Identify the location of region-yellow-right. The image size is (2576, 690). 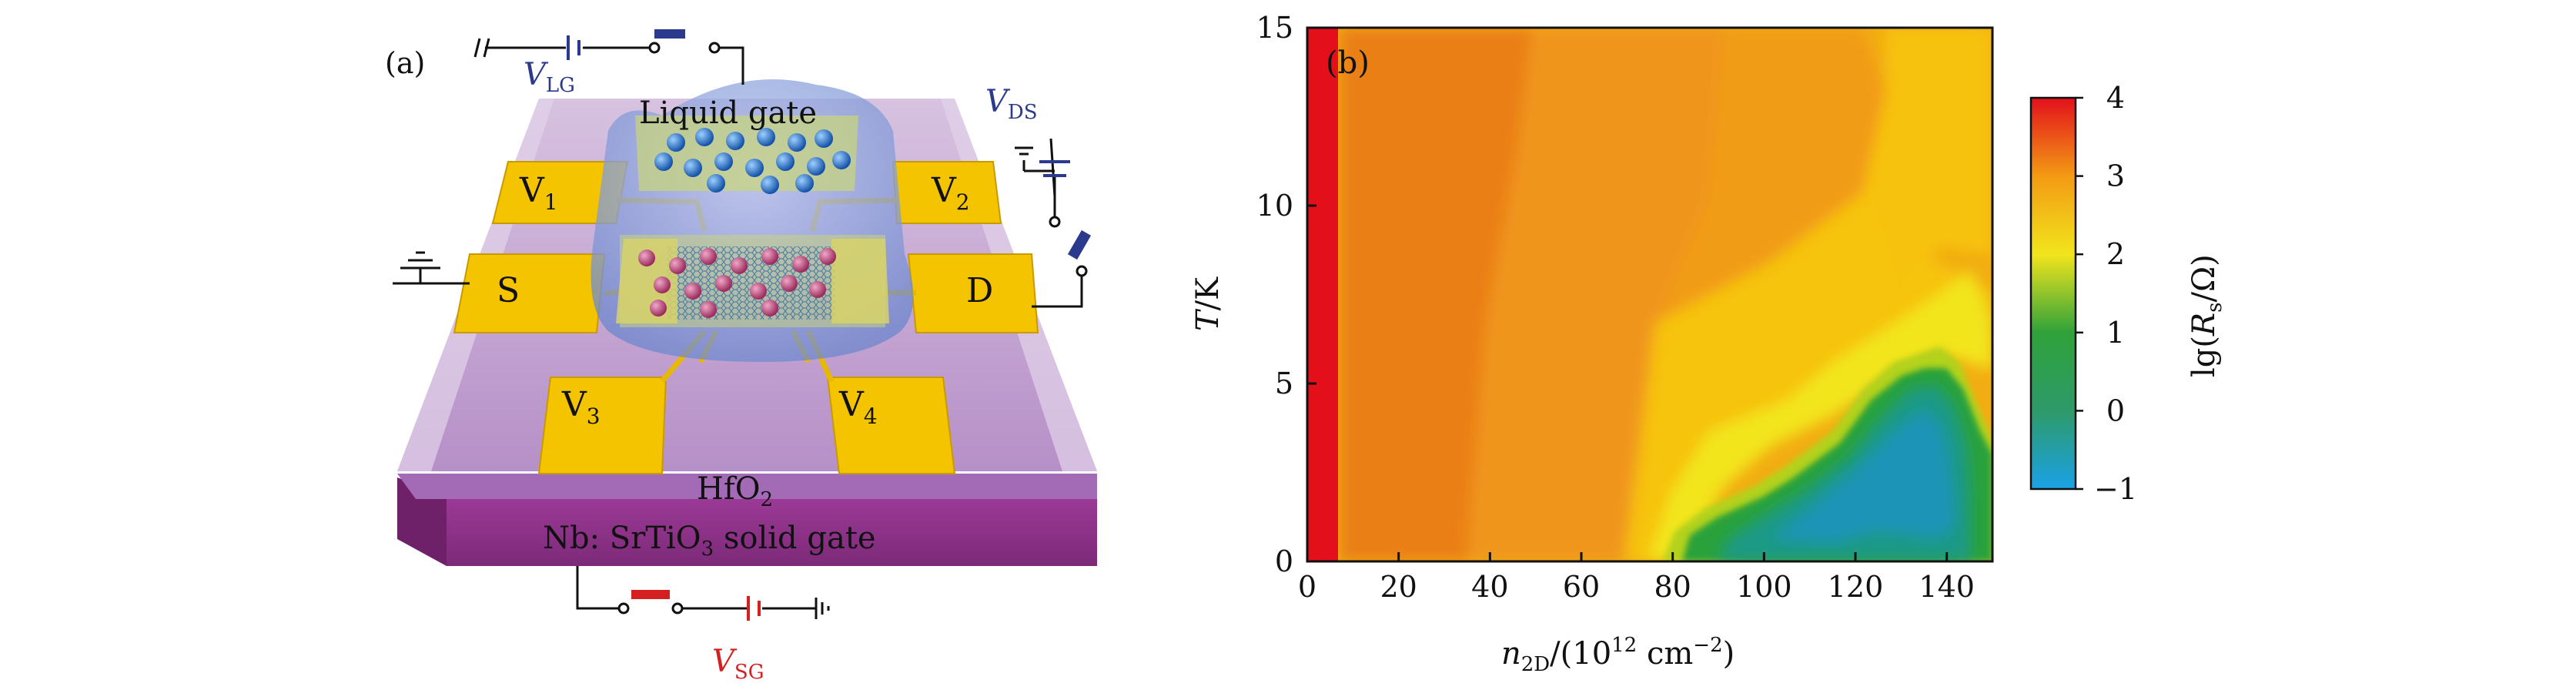
(1928, 160).